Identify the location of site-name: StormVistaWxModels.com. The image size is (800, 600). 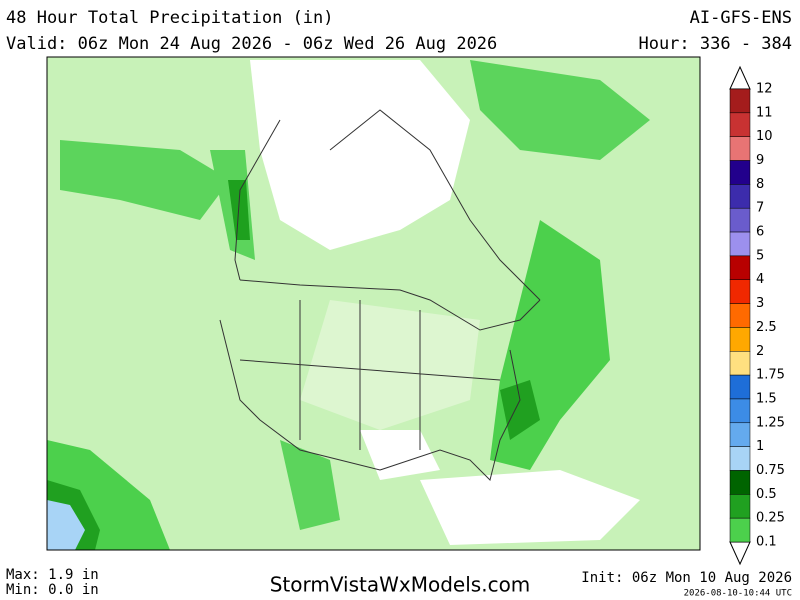
(400, 585).